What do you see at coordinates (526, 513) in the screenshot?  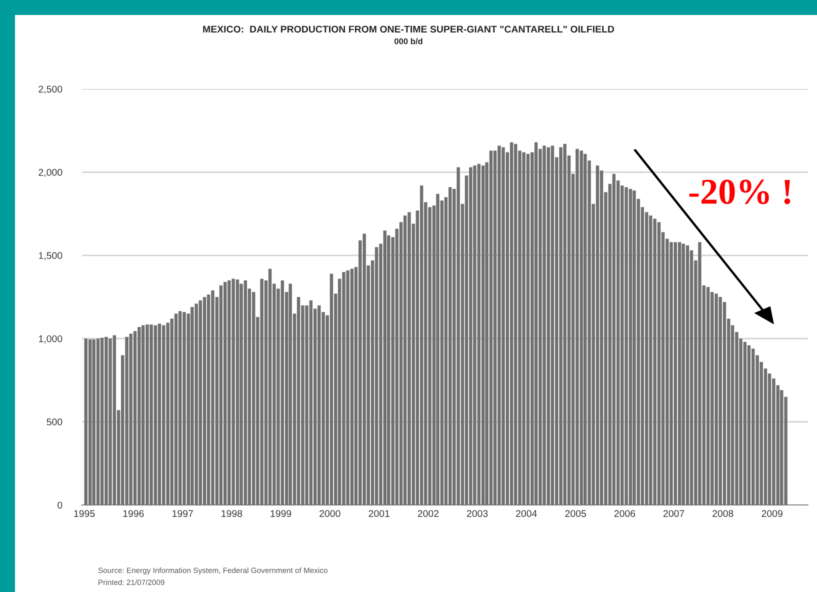 I see `x-tick-label: 2004` at bounding box center [526, 513].